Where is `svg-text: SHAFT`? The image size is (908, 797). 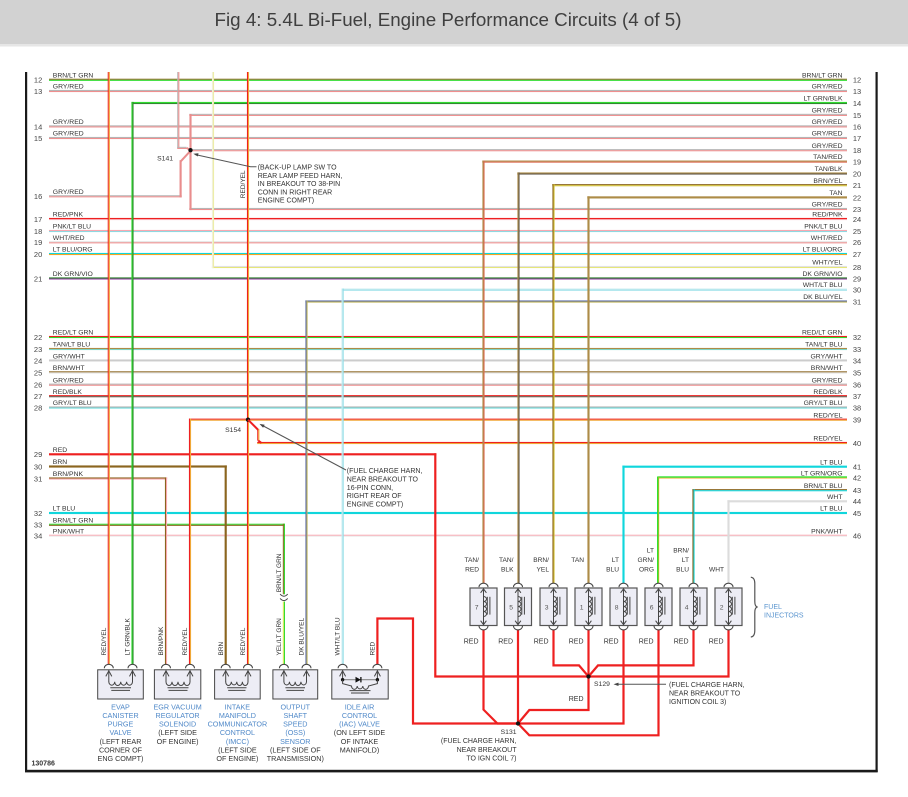 svg-text: SHAFT is located at coordinates (296, 715).